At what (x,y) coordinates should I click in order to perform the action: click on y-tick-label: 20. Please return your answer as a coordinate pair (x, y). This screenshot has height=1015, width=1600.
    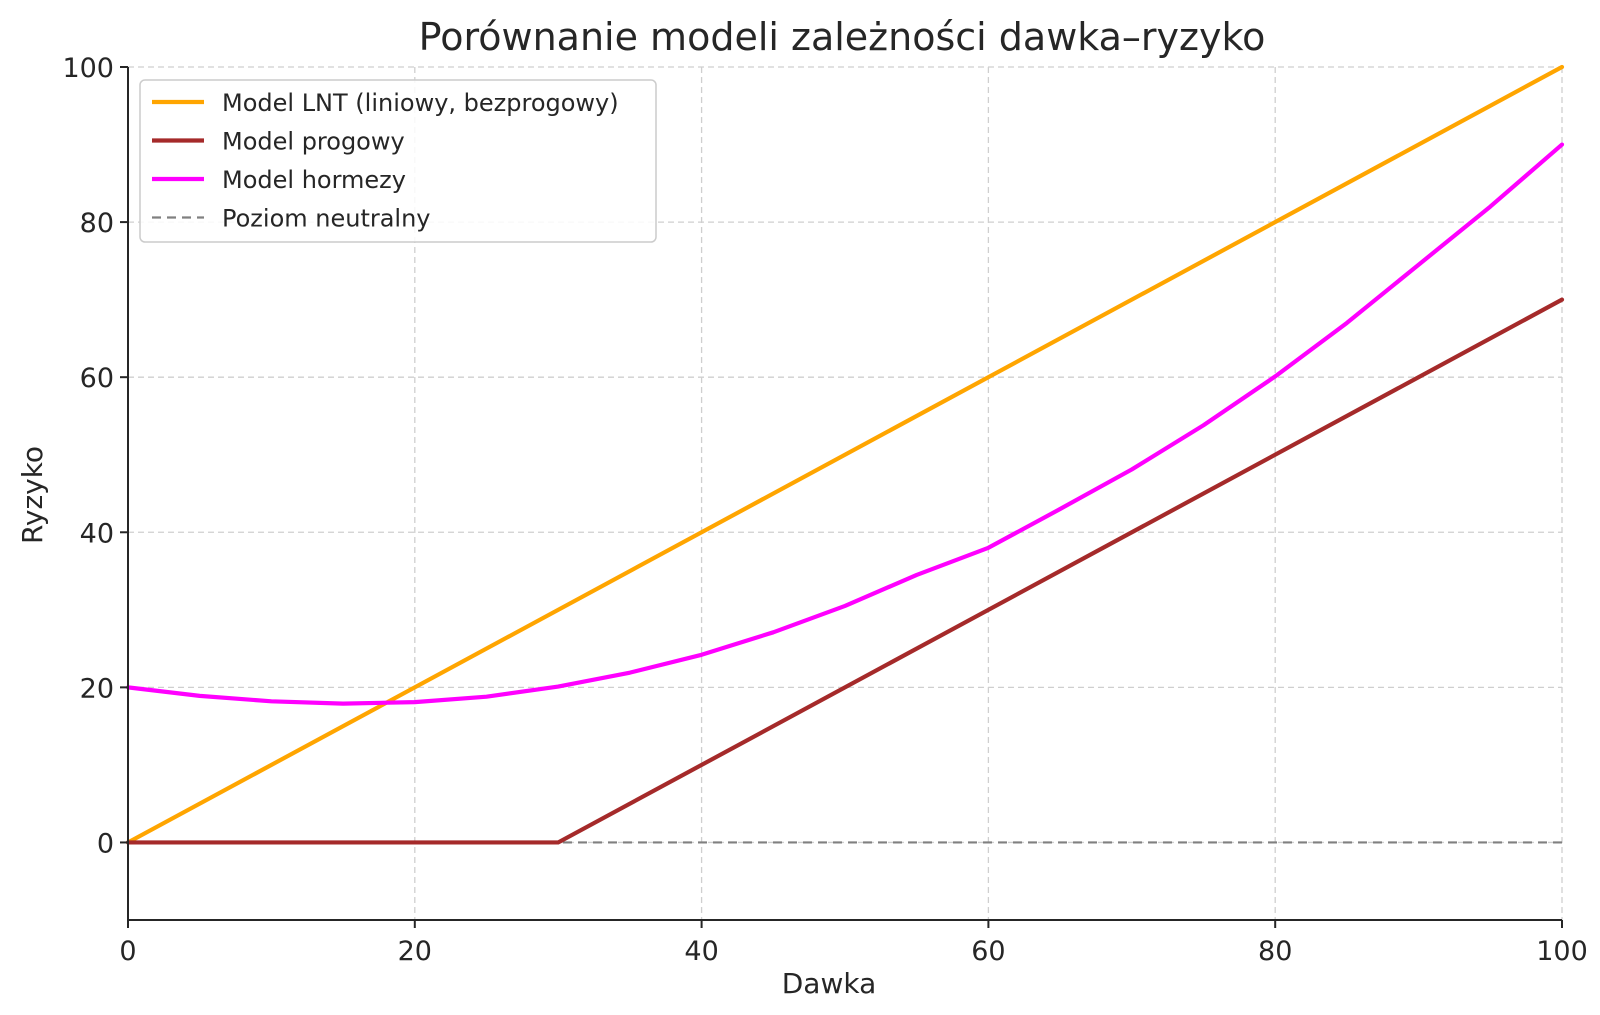
    Looking at the image, I should click on (97, 688).